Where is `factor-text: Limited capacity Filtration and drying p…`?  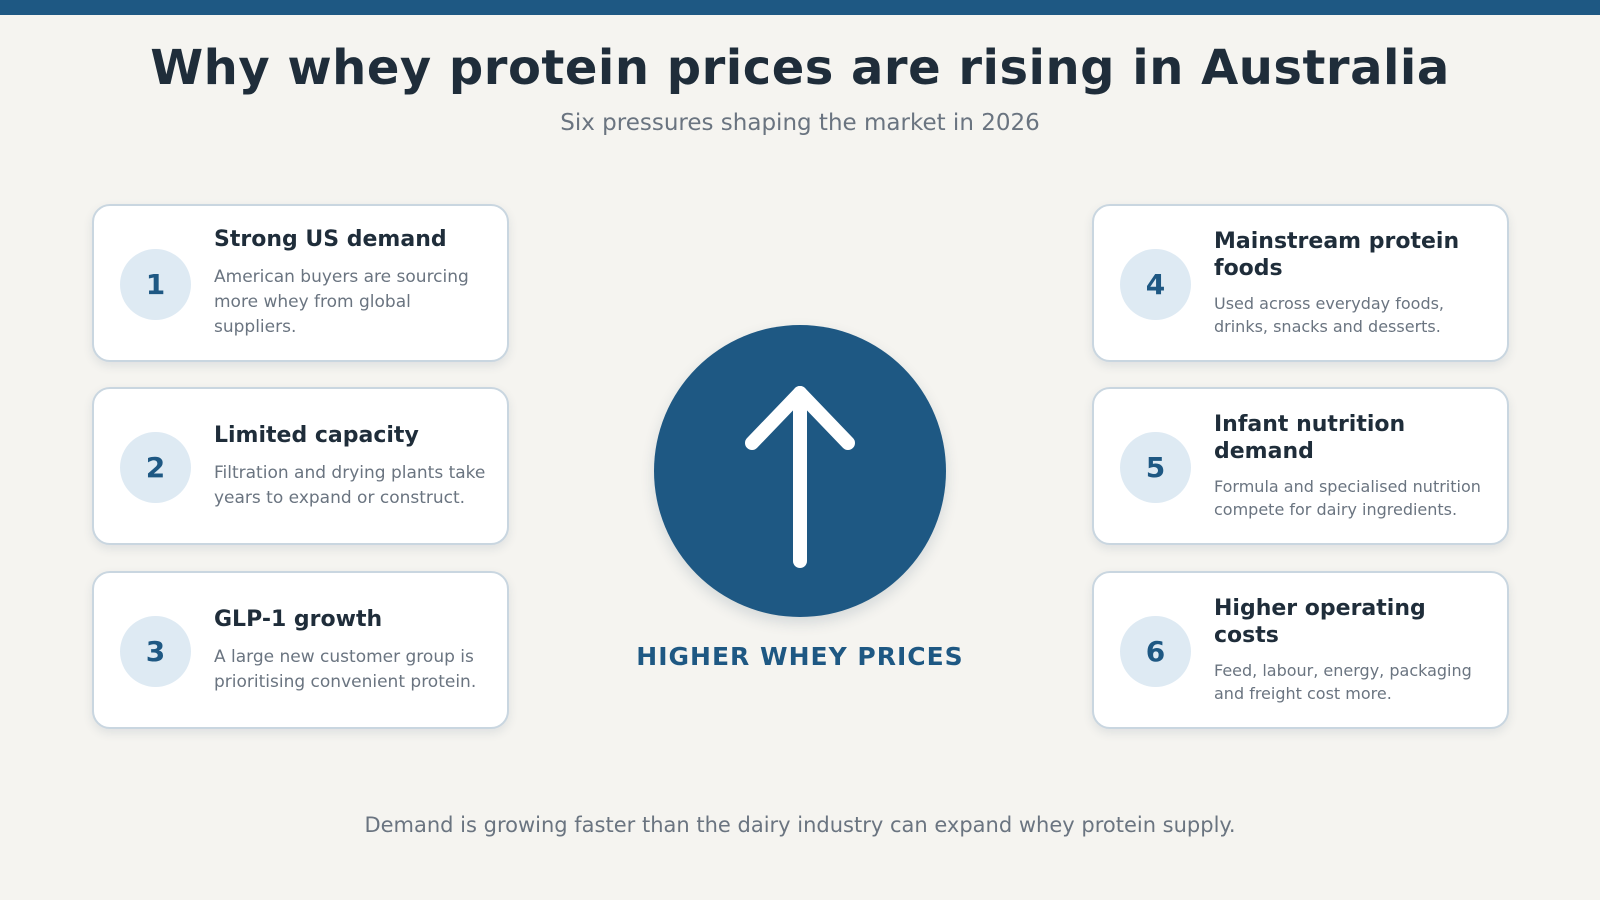 factor-text: Limited capacity Filtration and drying p… is located at coordinates (353, 466).